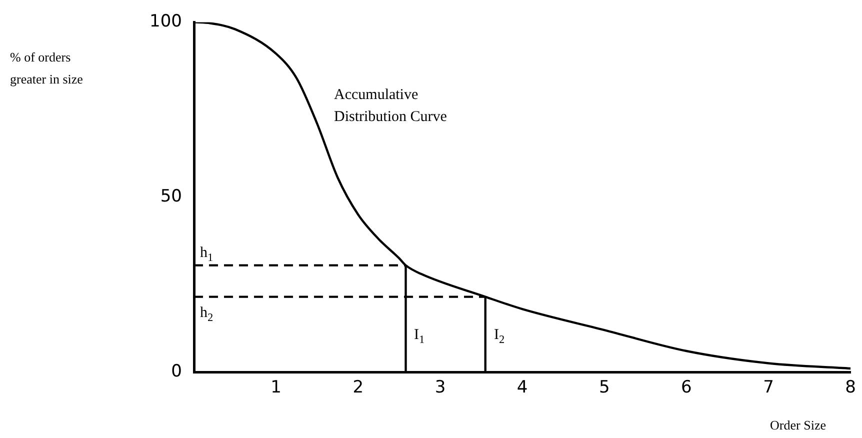 The width and height of the screenshot is (862, 438). I want to click on y-tick-label: 50, so click(171, 196).